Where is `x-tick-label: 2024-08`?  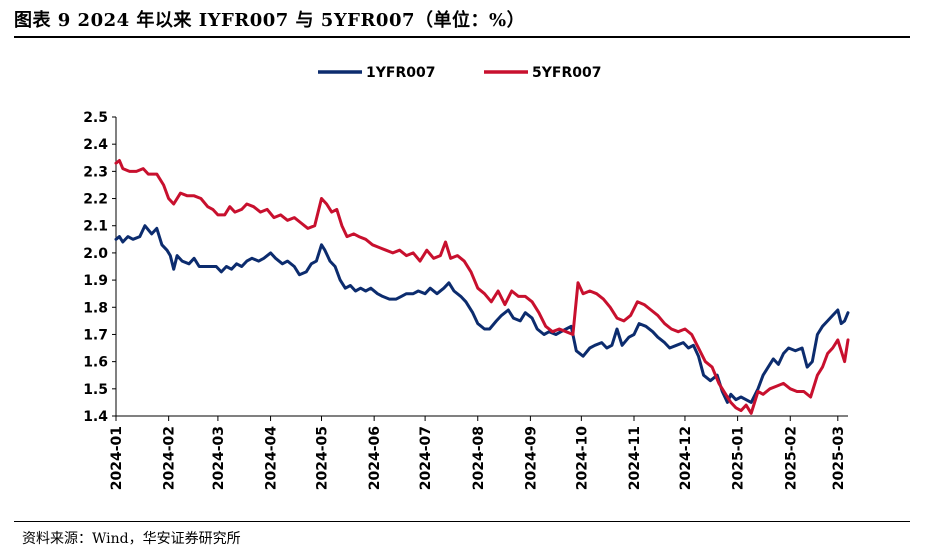
x-tick-label: 2024-08 is located at coordinates (479, 458).